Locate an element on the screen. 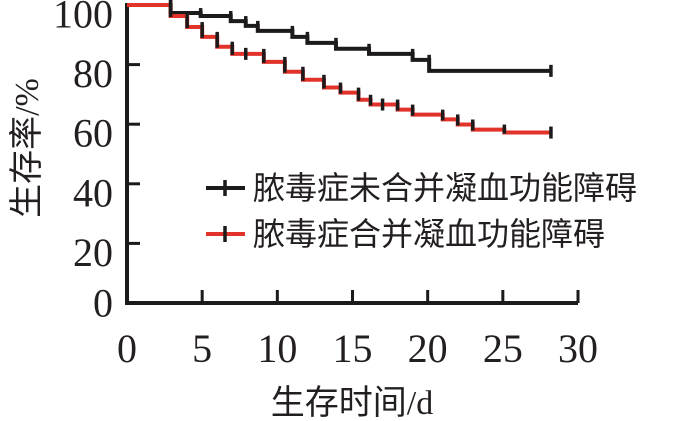 The image size is (675, 421). y-tick-label: 80 is located at coordinates (93, 73).